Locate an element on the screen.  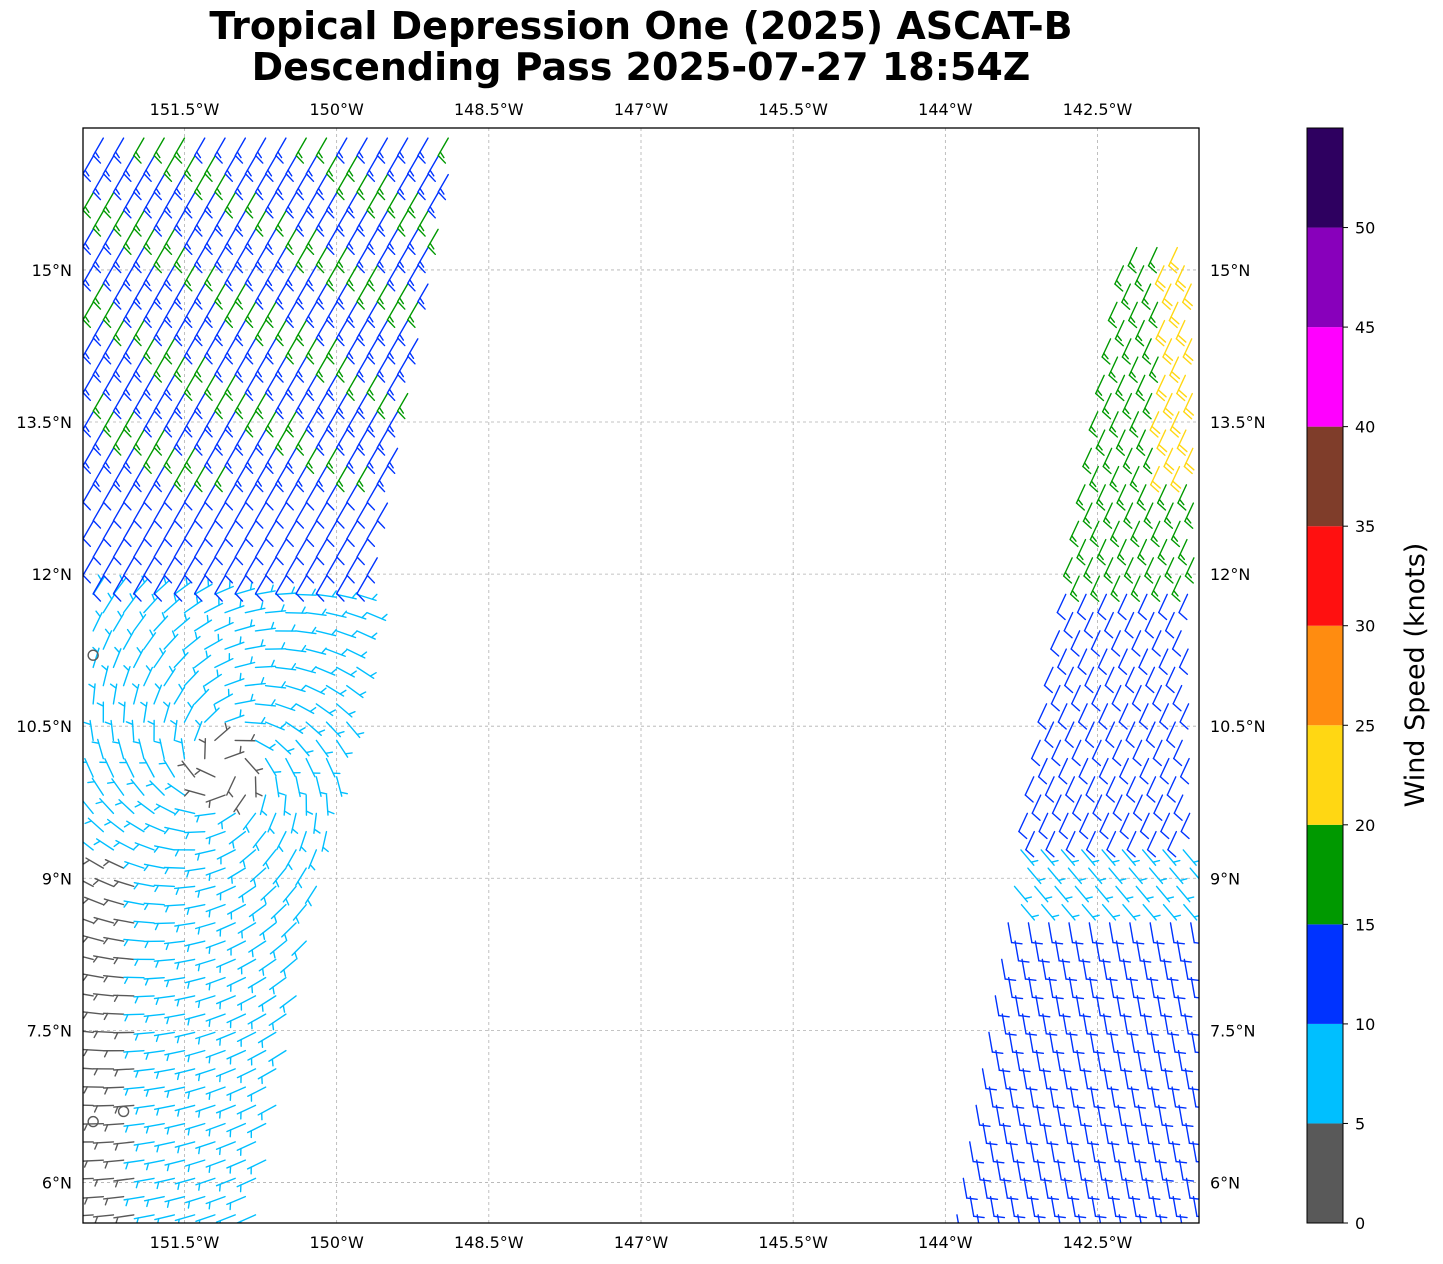
lat-tick-label-right-2: 9°N is located at coordinates (1225, 878).